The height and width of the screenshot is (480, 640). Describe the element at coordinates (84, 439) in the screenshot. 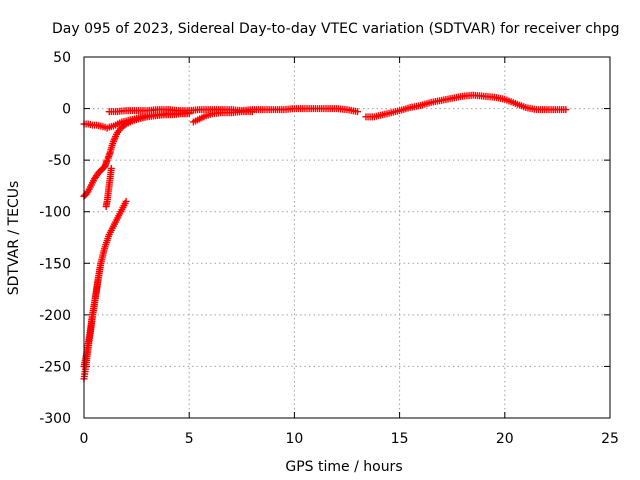

I see `x-tick-label: 0` at that location.